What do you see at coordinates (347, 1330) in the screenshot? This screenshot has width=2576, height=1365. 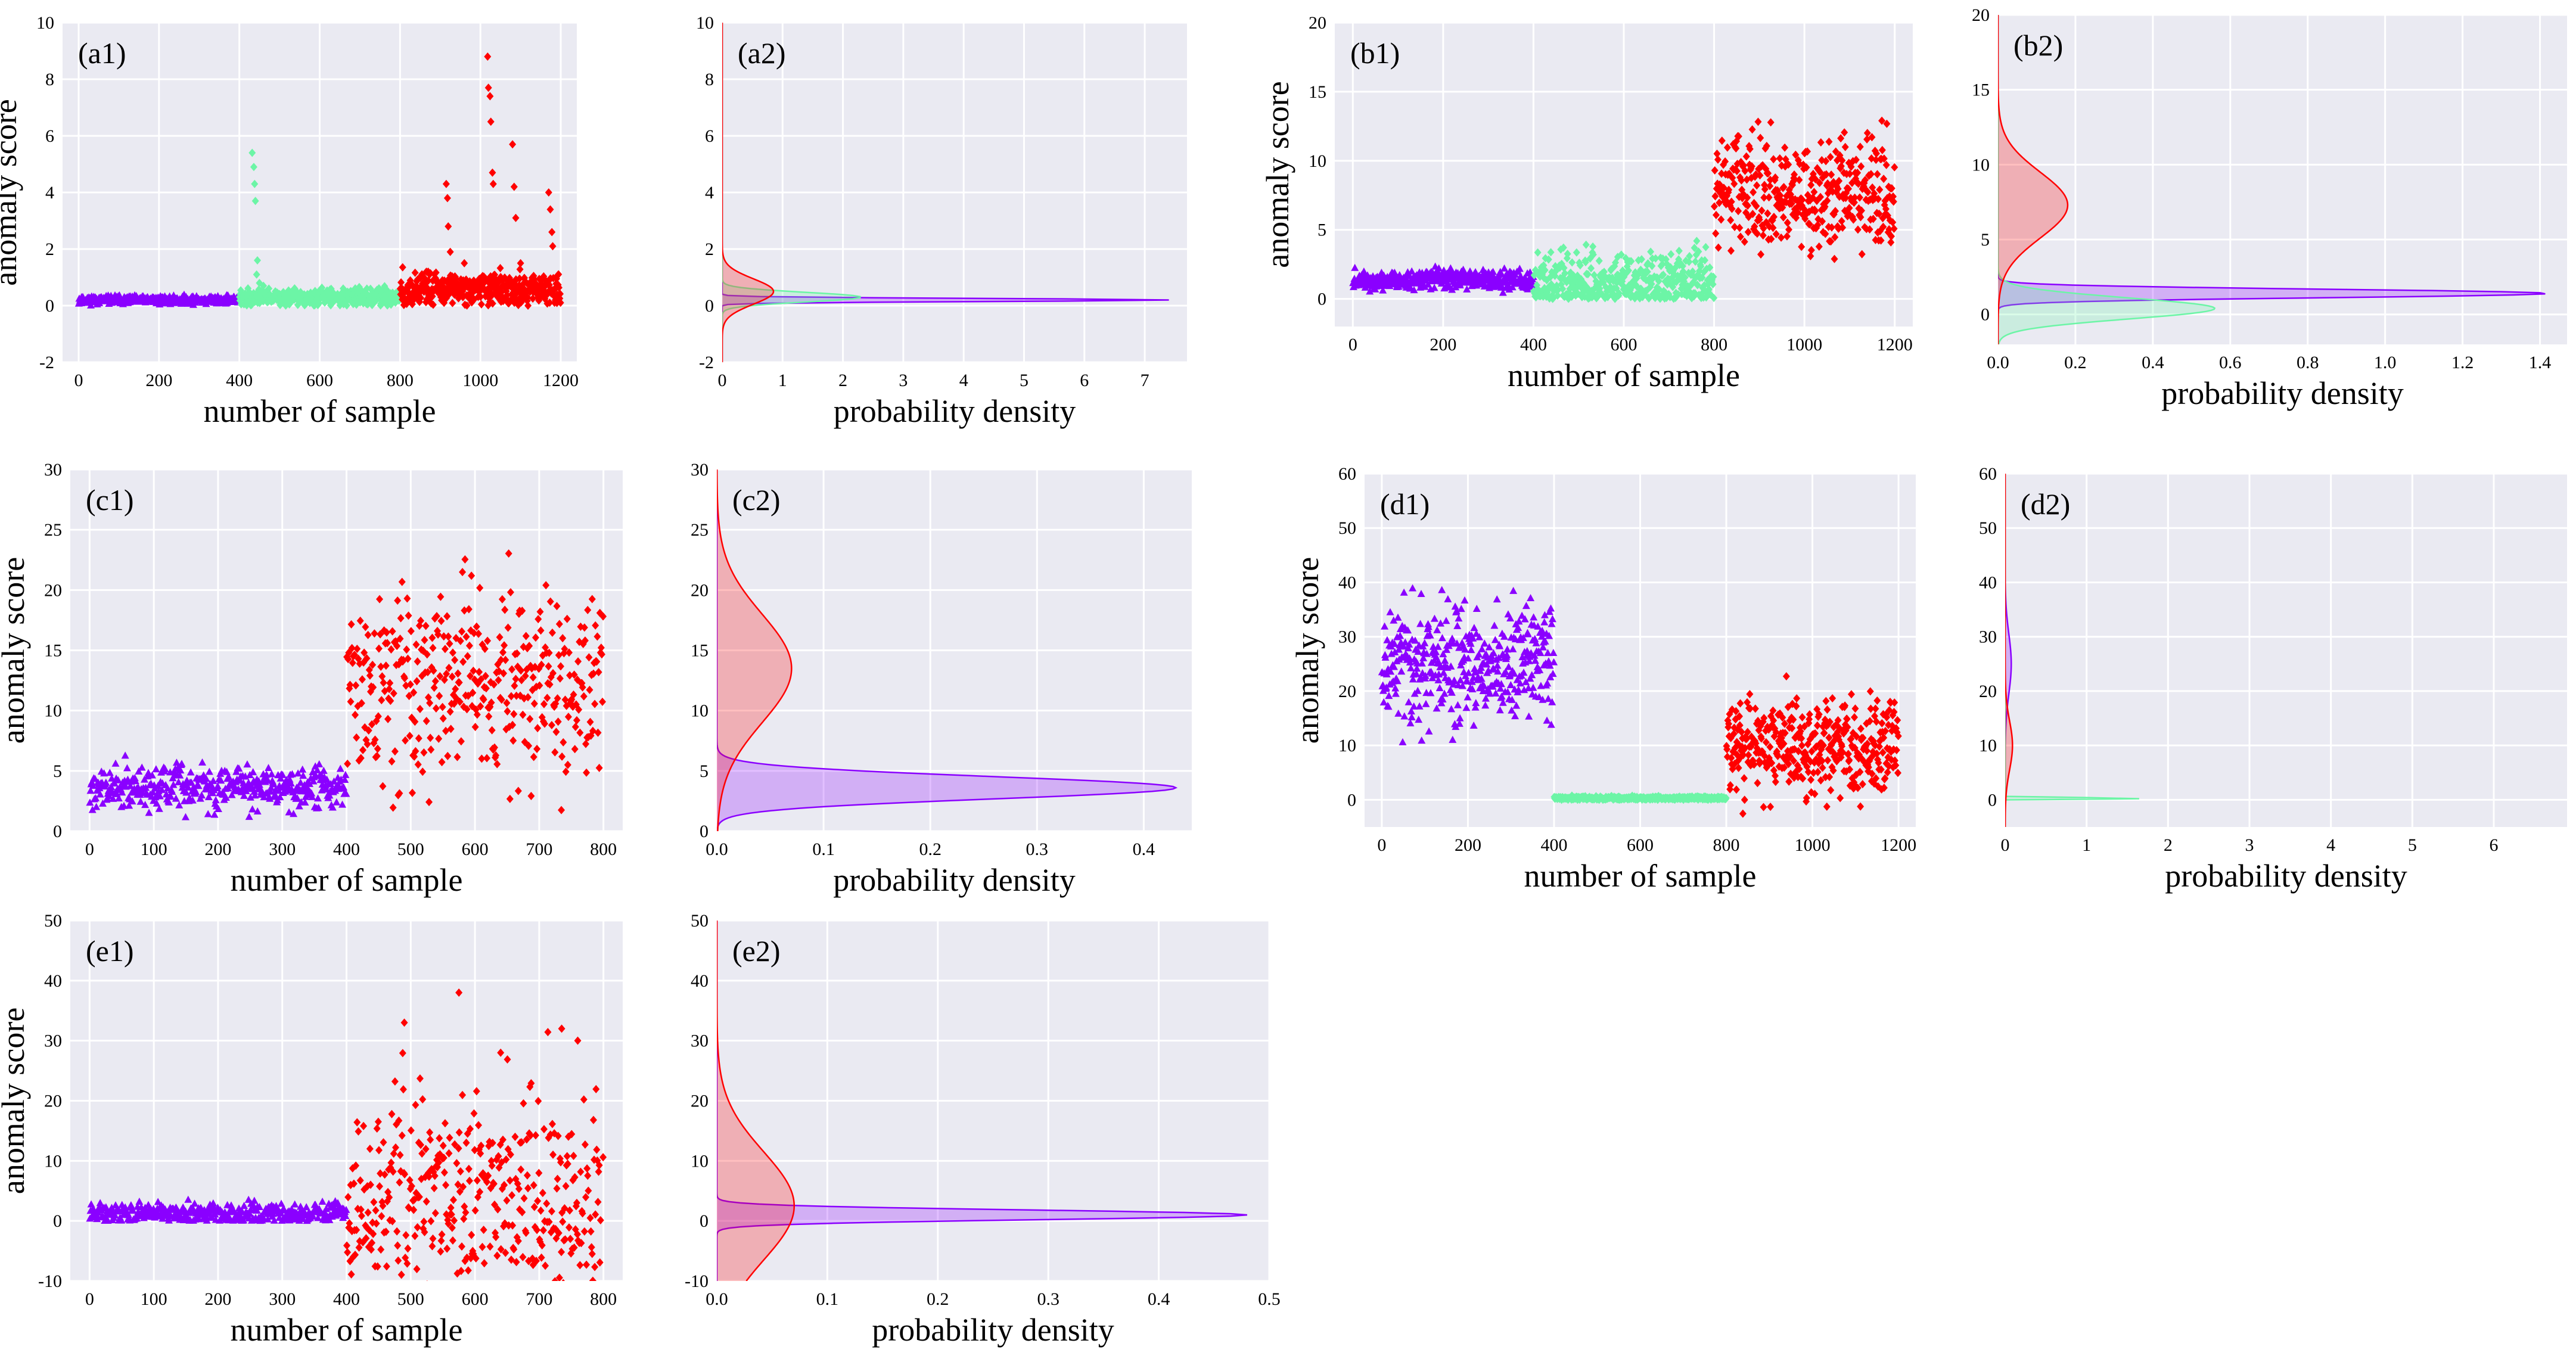 I see `x-axis-label: number of sample` at bounding box center [347, 1330].